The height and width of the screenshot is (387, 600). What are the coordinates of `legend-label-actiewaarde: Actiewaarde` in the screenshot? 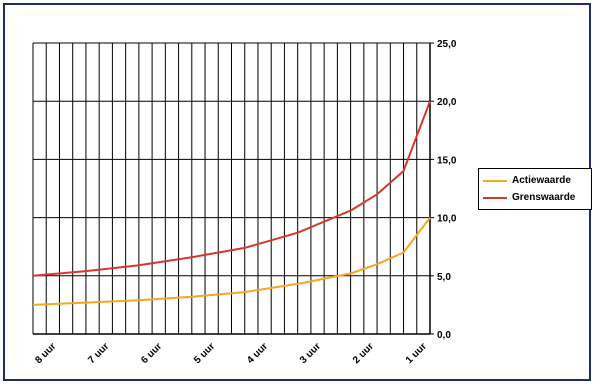 It's located at (541, 180).